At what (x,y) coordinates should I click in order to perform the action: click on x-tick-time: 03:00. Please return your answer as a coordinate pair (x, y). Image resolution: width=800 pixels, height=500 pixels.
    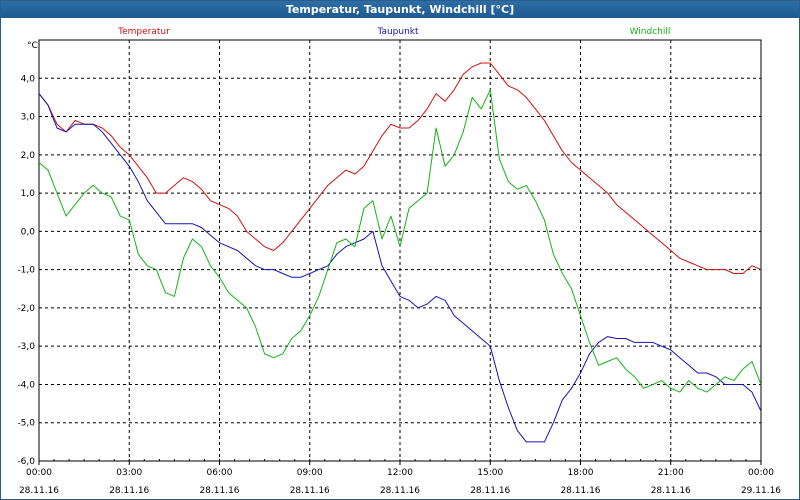
    Looking at the image, I should click on (129, 473).